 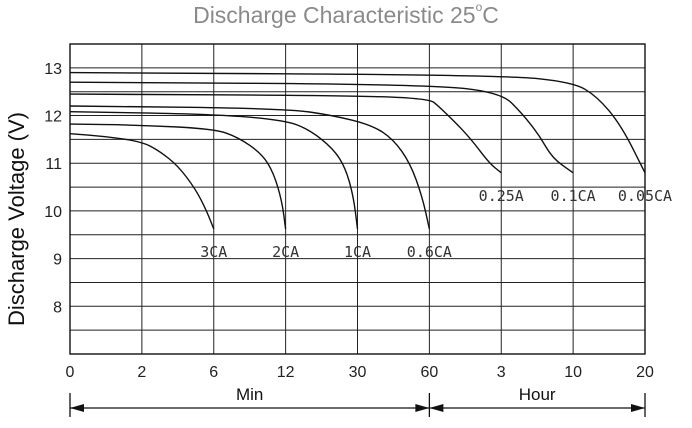 I want to click on curve-label: 3CA, so click(x=213, y=252).